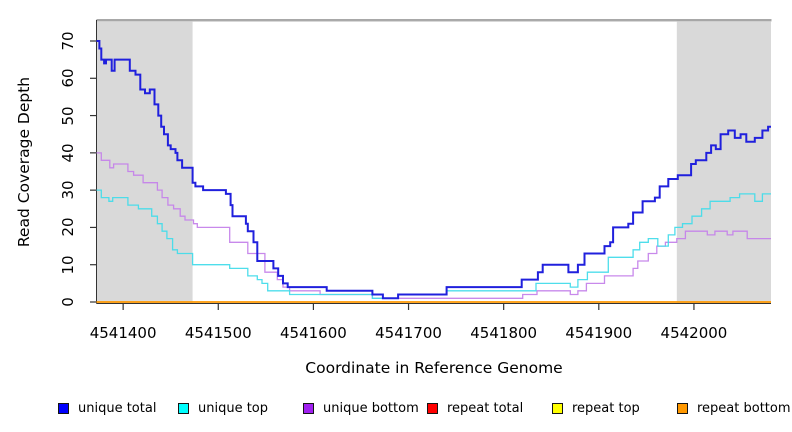 The image size is (792, 432). Describe the element at coordinates (218, 333) in the screenshot. I see `x-tick-label-4541500: 4541500` at that location.